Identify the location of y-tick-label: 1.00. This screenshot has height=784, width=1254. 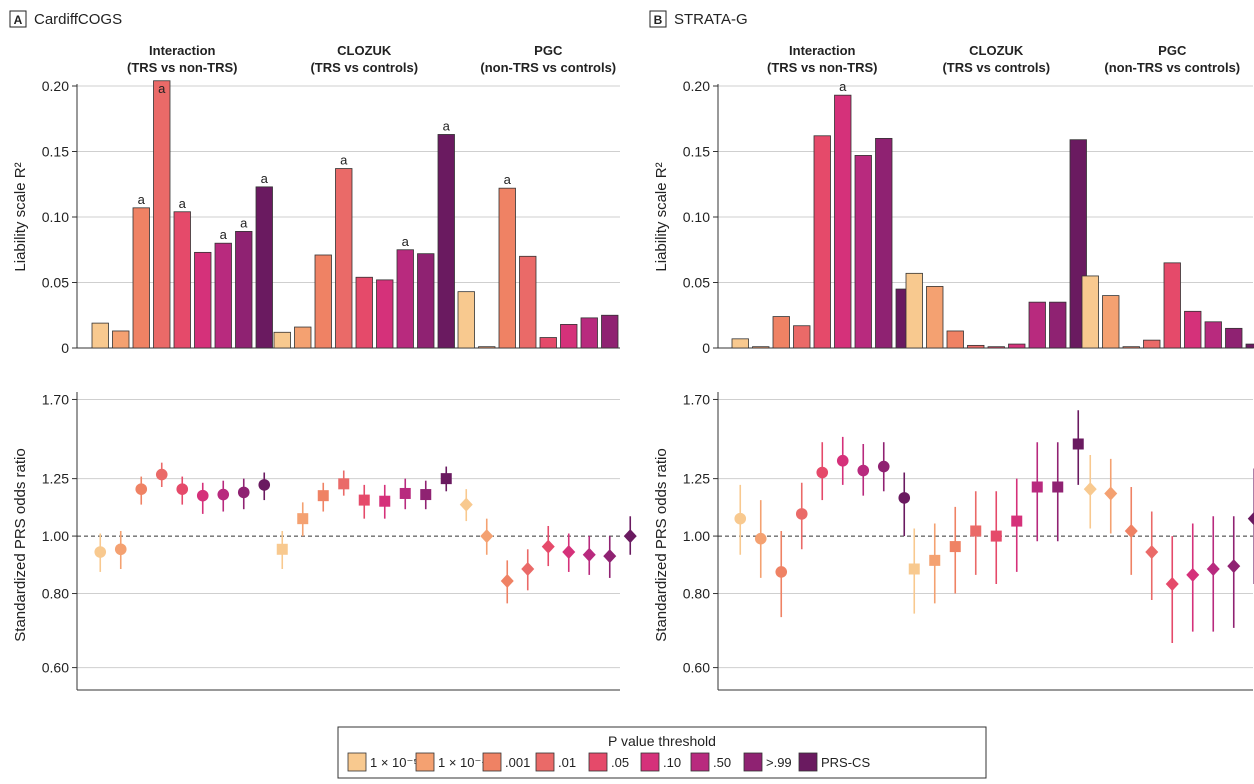
(696, 536).